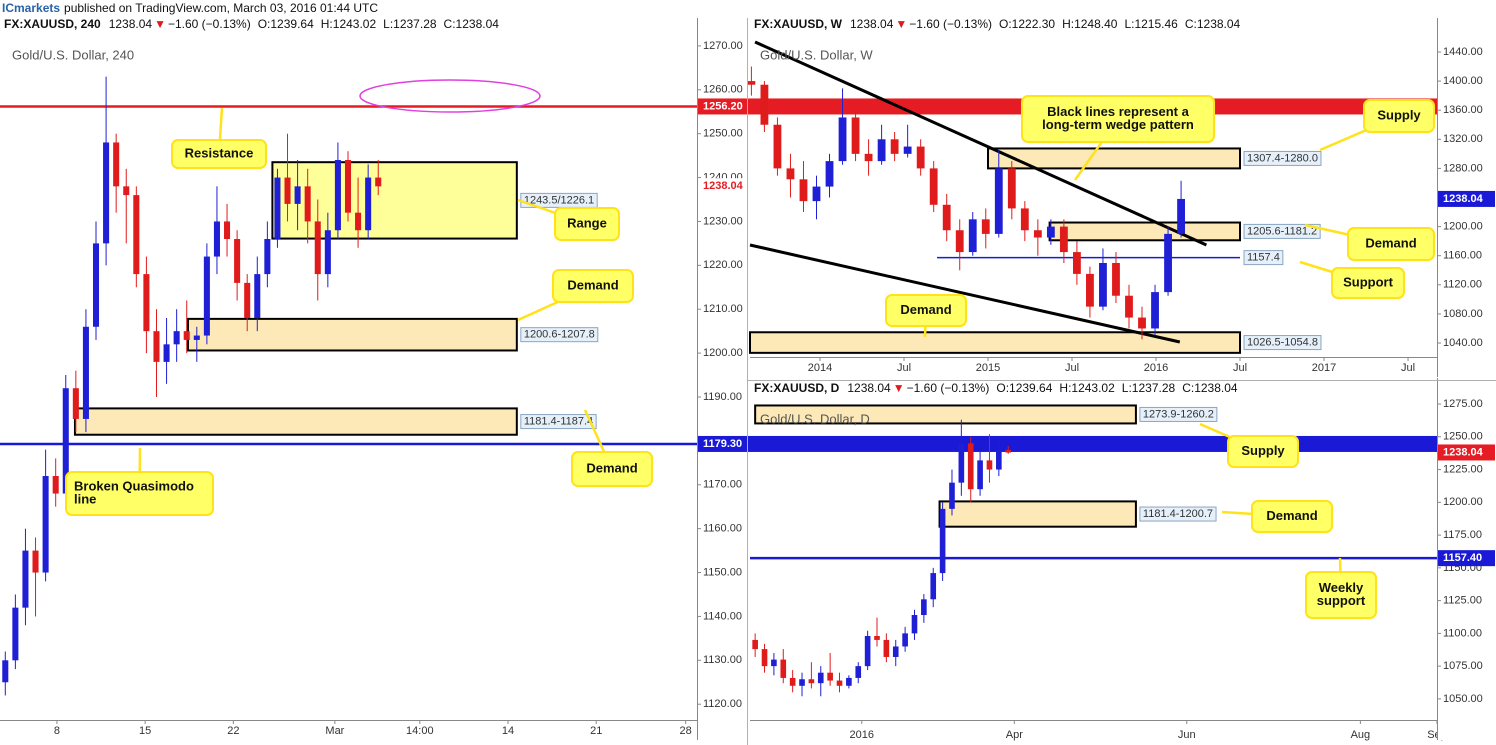 The width and height of the screenshot is (1496, 745). I want to click on x-tick-label: 14:00, so click(420, 731).